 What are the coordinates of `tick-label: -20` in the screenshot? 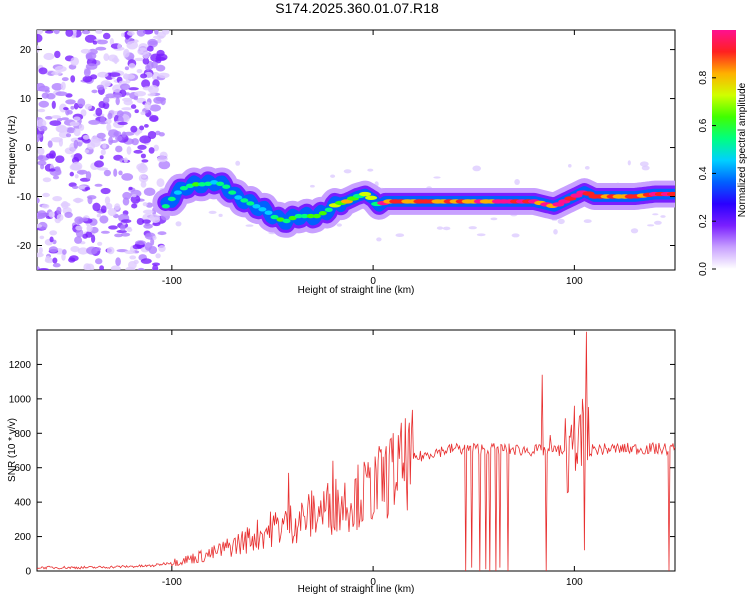 It's located at (24, 246).